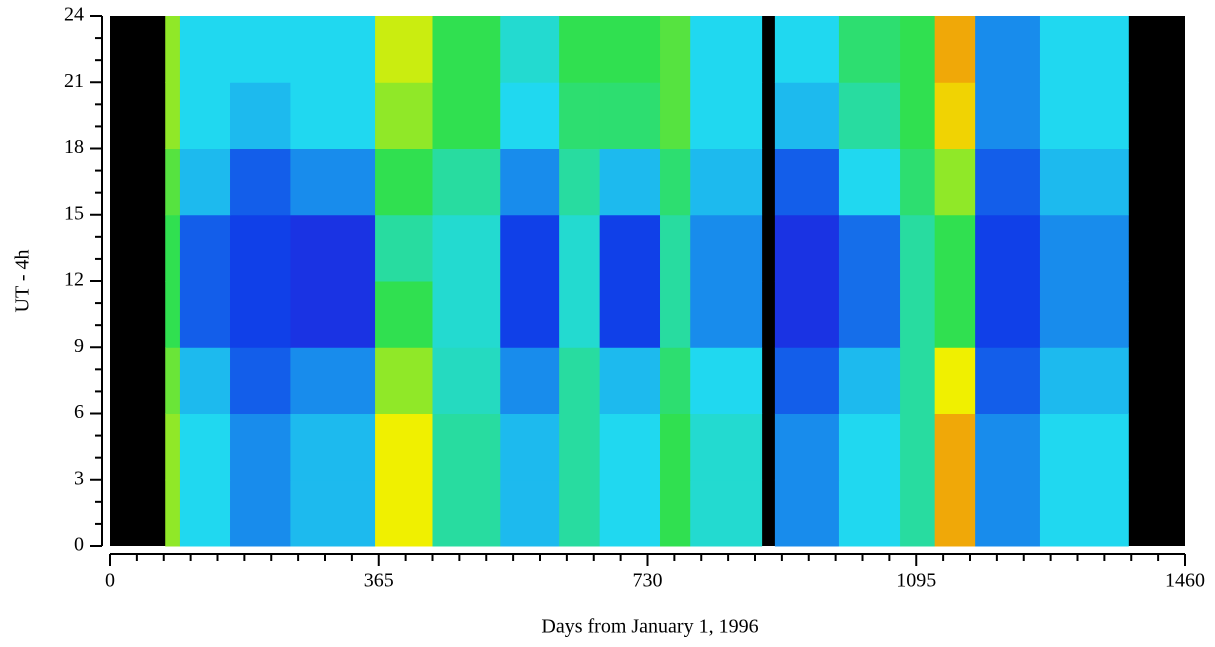 This screenshot has width=1215, height=647. What do you see at coordinates (74, 15) in the screenshot?
I see `y-tick-label: 24` at bounding box center [74, 15].